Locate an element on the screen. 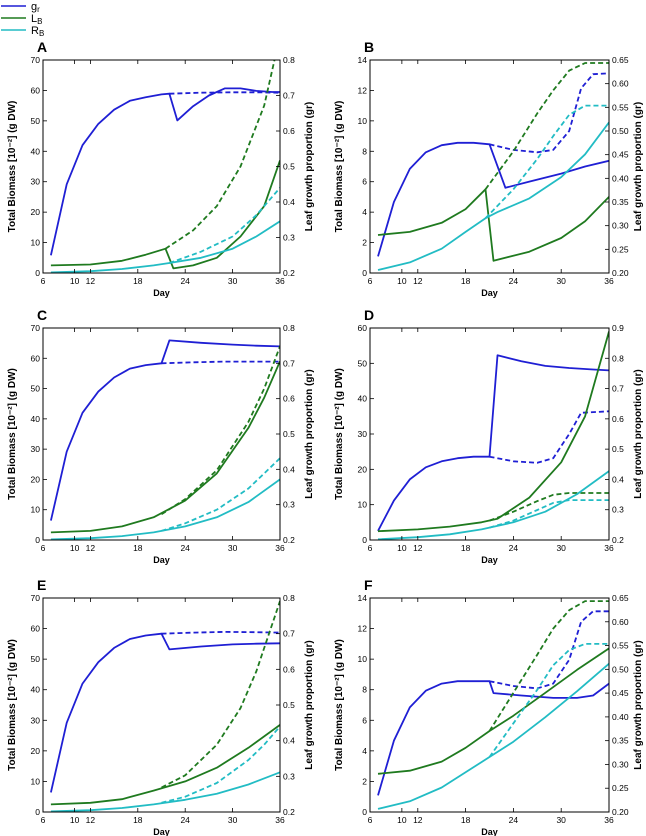  x-tick-label: 6 is located at coordinates (370, 820).